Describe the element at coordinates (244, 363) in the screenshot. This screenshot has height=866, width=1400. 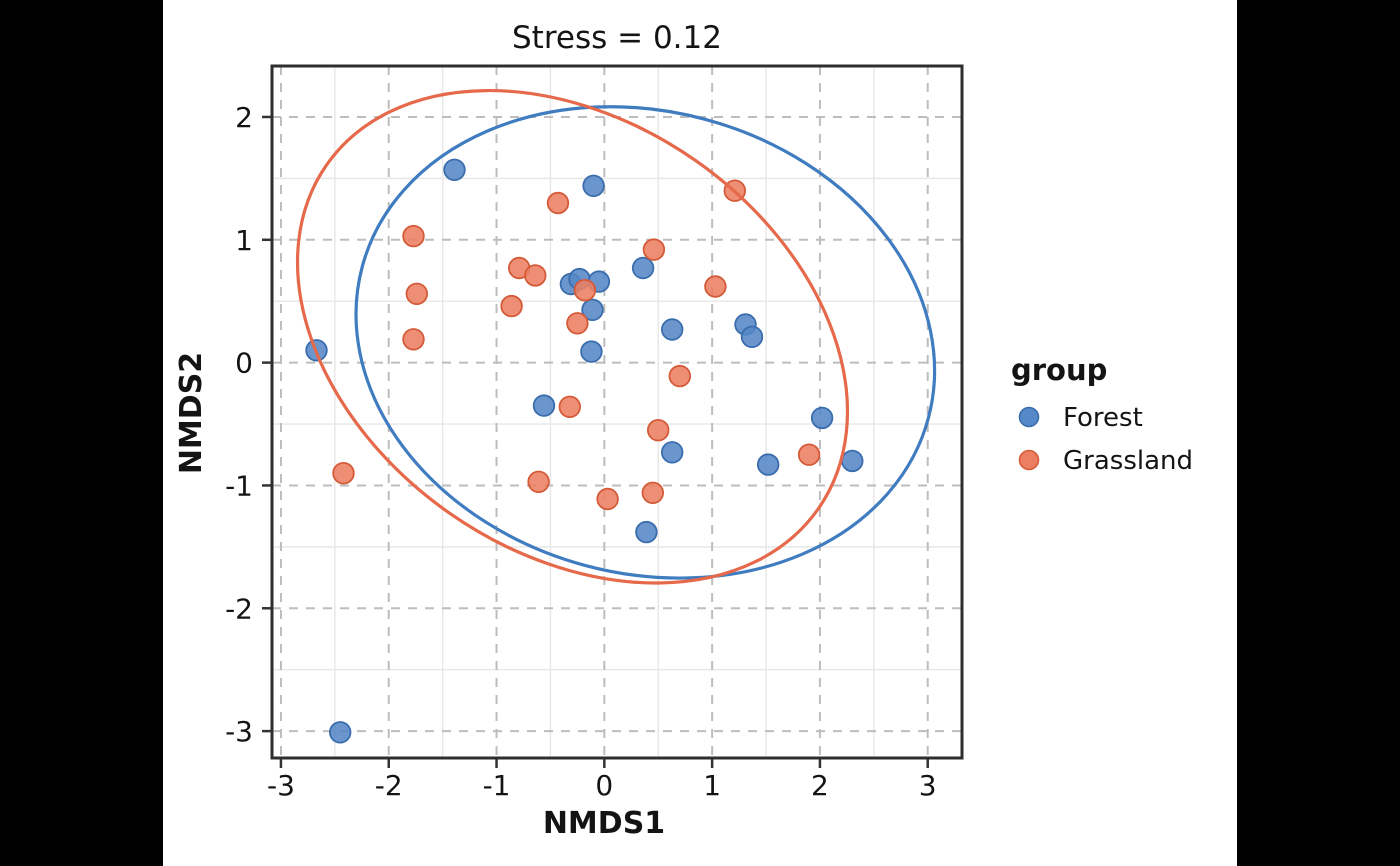
I see `y-tick-label: 0` at that location.